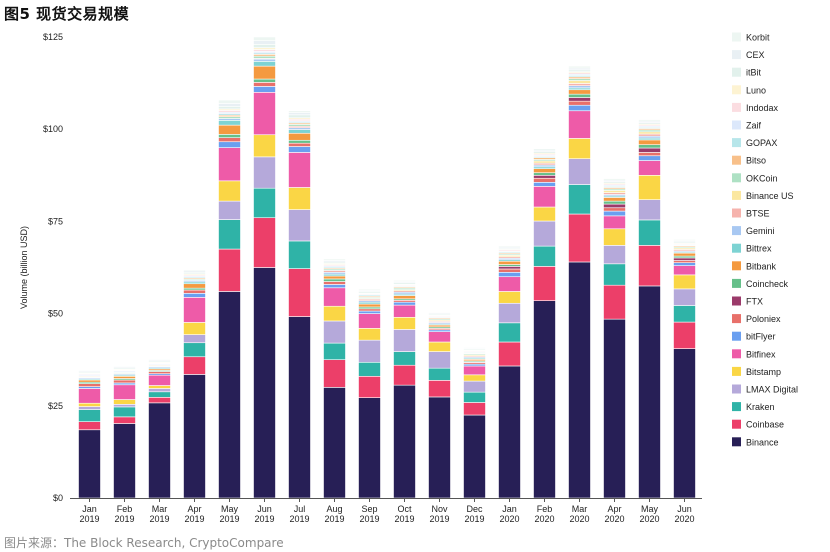 The width and height of the screenshot is (830, 552). I want to click on legend-label: OKCoin, so click(762, 178).